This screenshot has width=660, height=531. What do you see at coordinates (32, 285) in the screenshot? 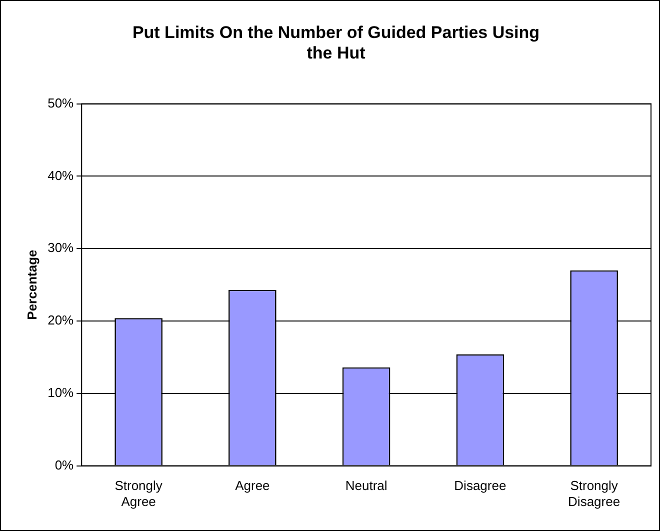
I see `y-axis-title: Percentage` at bounding box center [32, 285].